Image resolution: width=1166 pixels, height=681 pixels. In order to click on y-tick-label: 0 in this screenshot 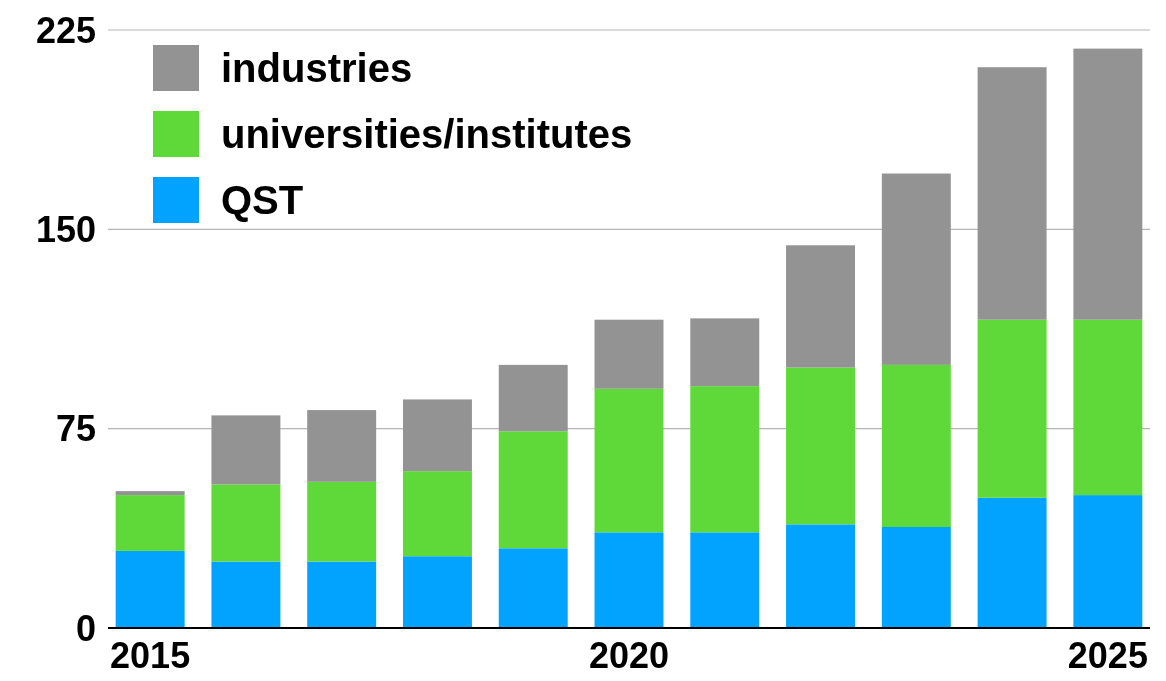, I will do `click(85, 628)`.